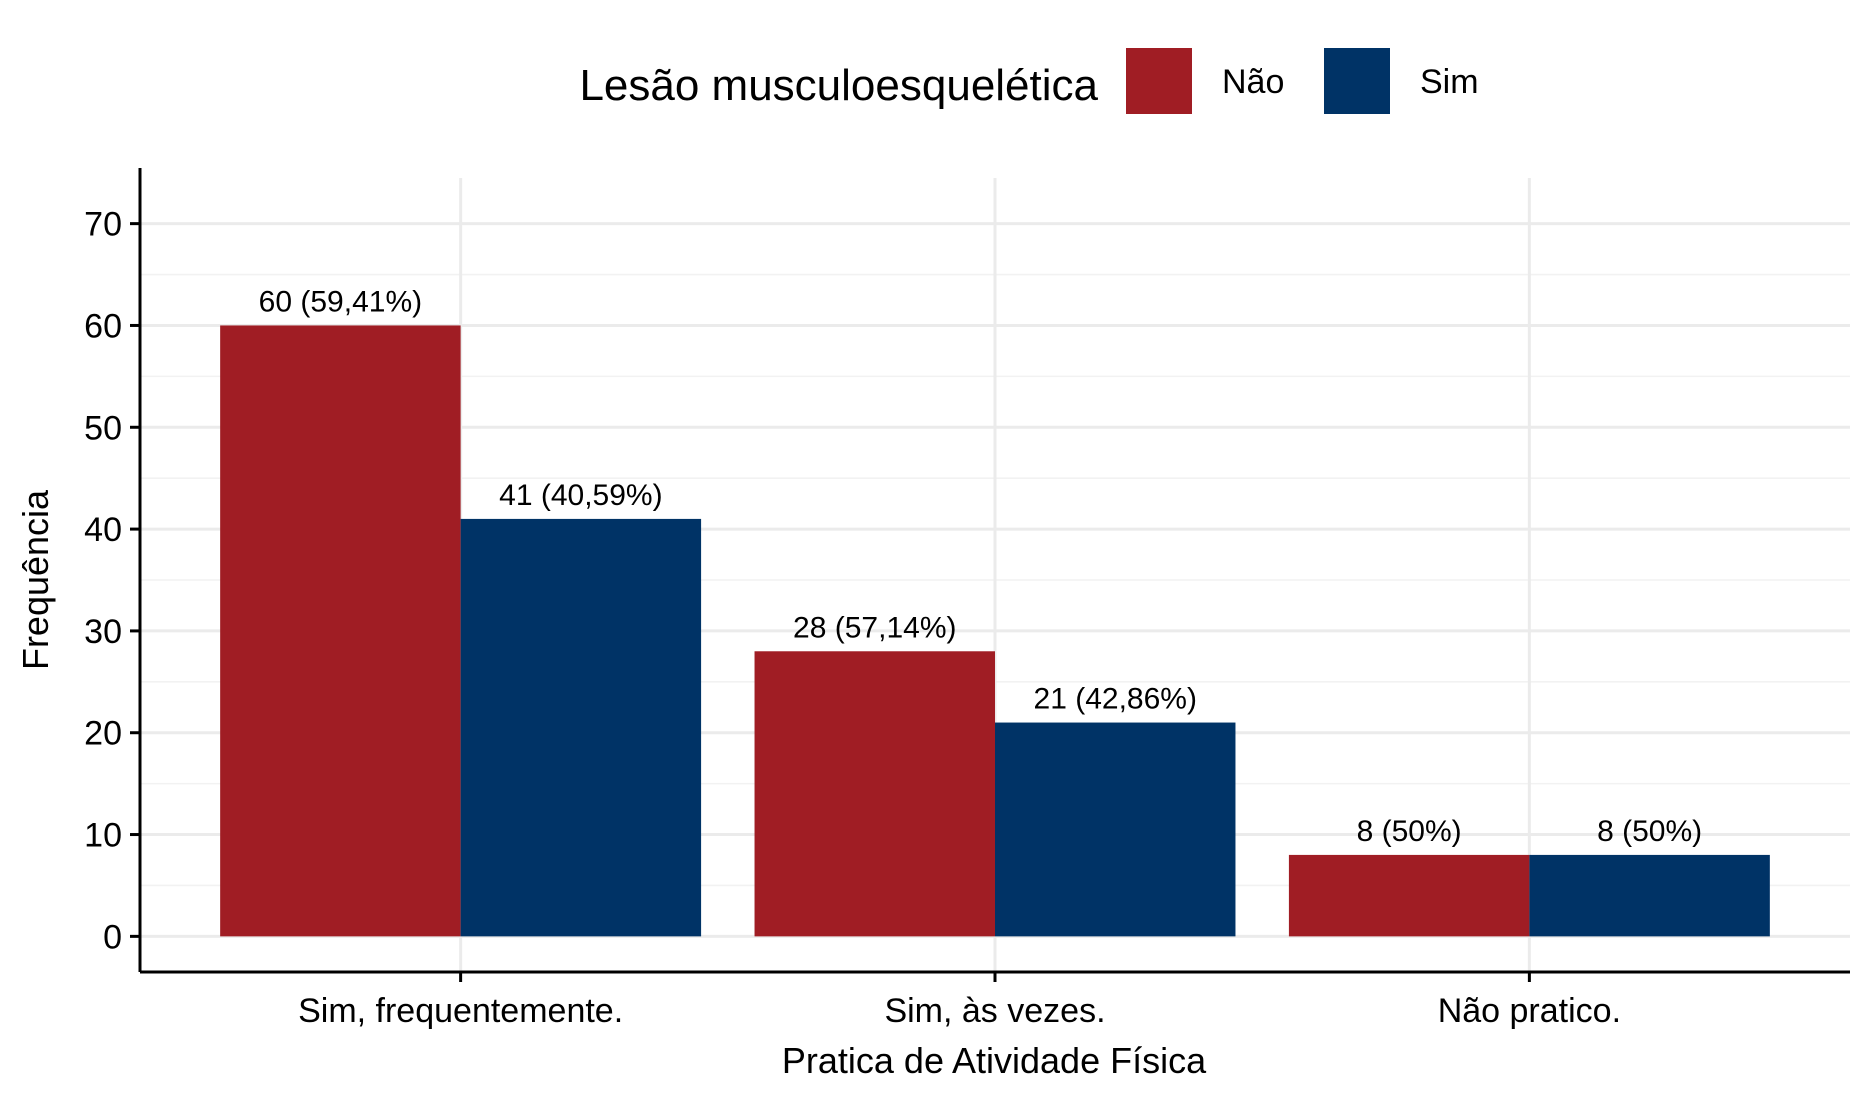  I want to click on bar-data-label: 28 (57,14%), so click(874, 627).